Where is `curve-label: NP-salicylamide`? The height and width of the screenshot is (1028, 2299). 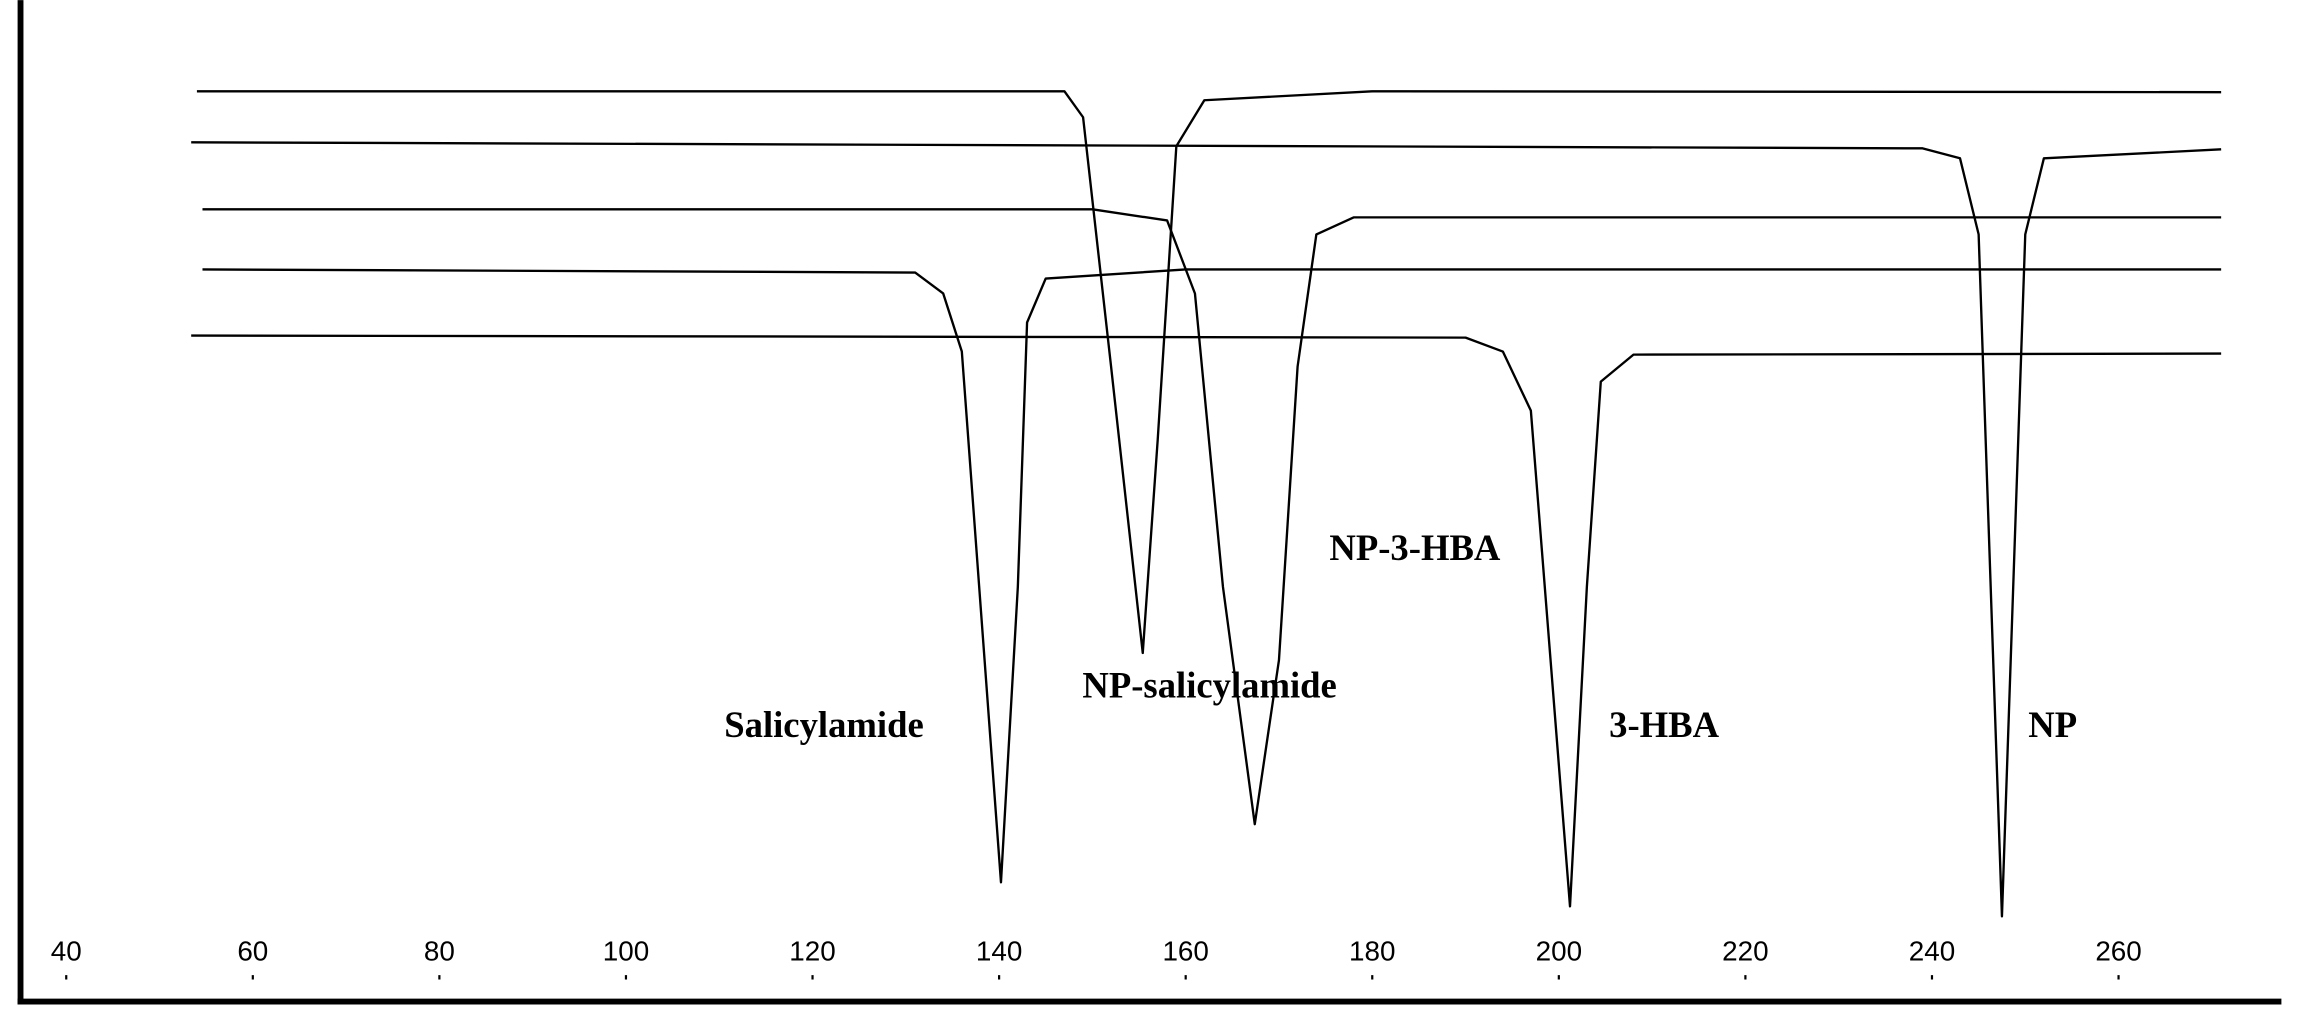
curve-label: NP-salicylamide is located at coordinates (1209, 685).